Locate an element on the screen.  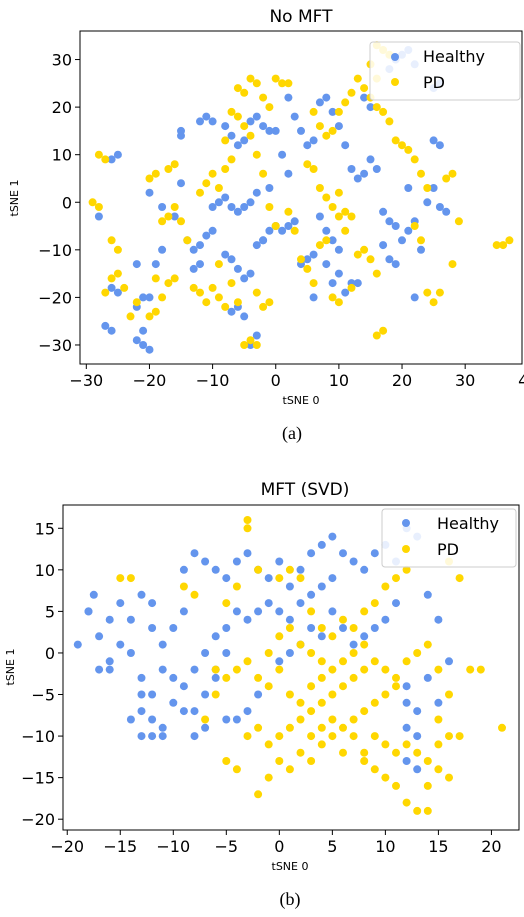
x-ticks-b: −20 −15 −10 −5 0 5 10 15 20 is located at coordinates (276, 843).